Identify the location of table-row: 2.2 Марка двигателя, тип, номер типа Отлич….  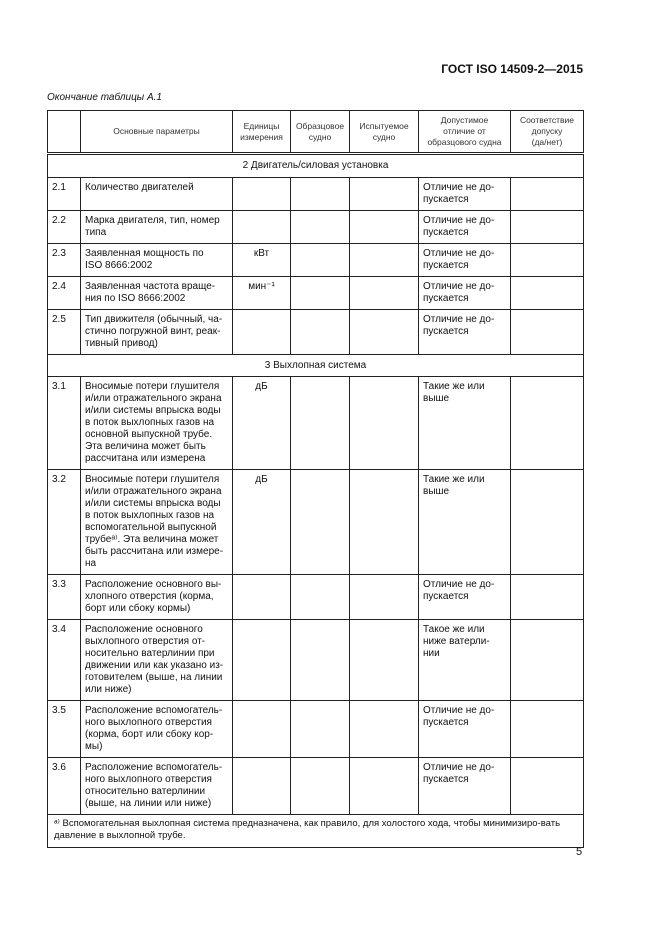
(315, 227).